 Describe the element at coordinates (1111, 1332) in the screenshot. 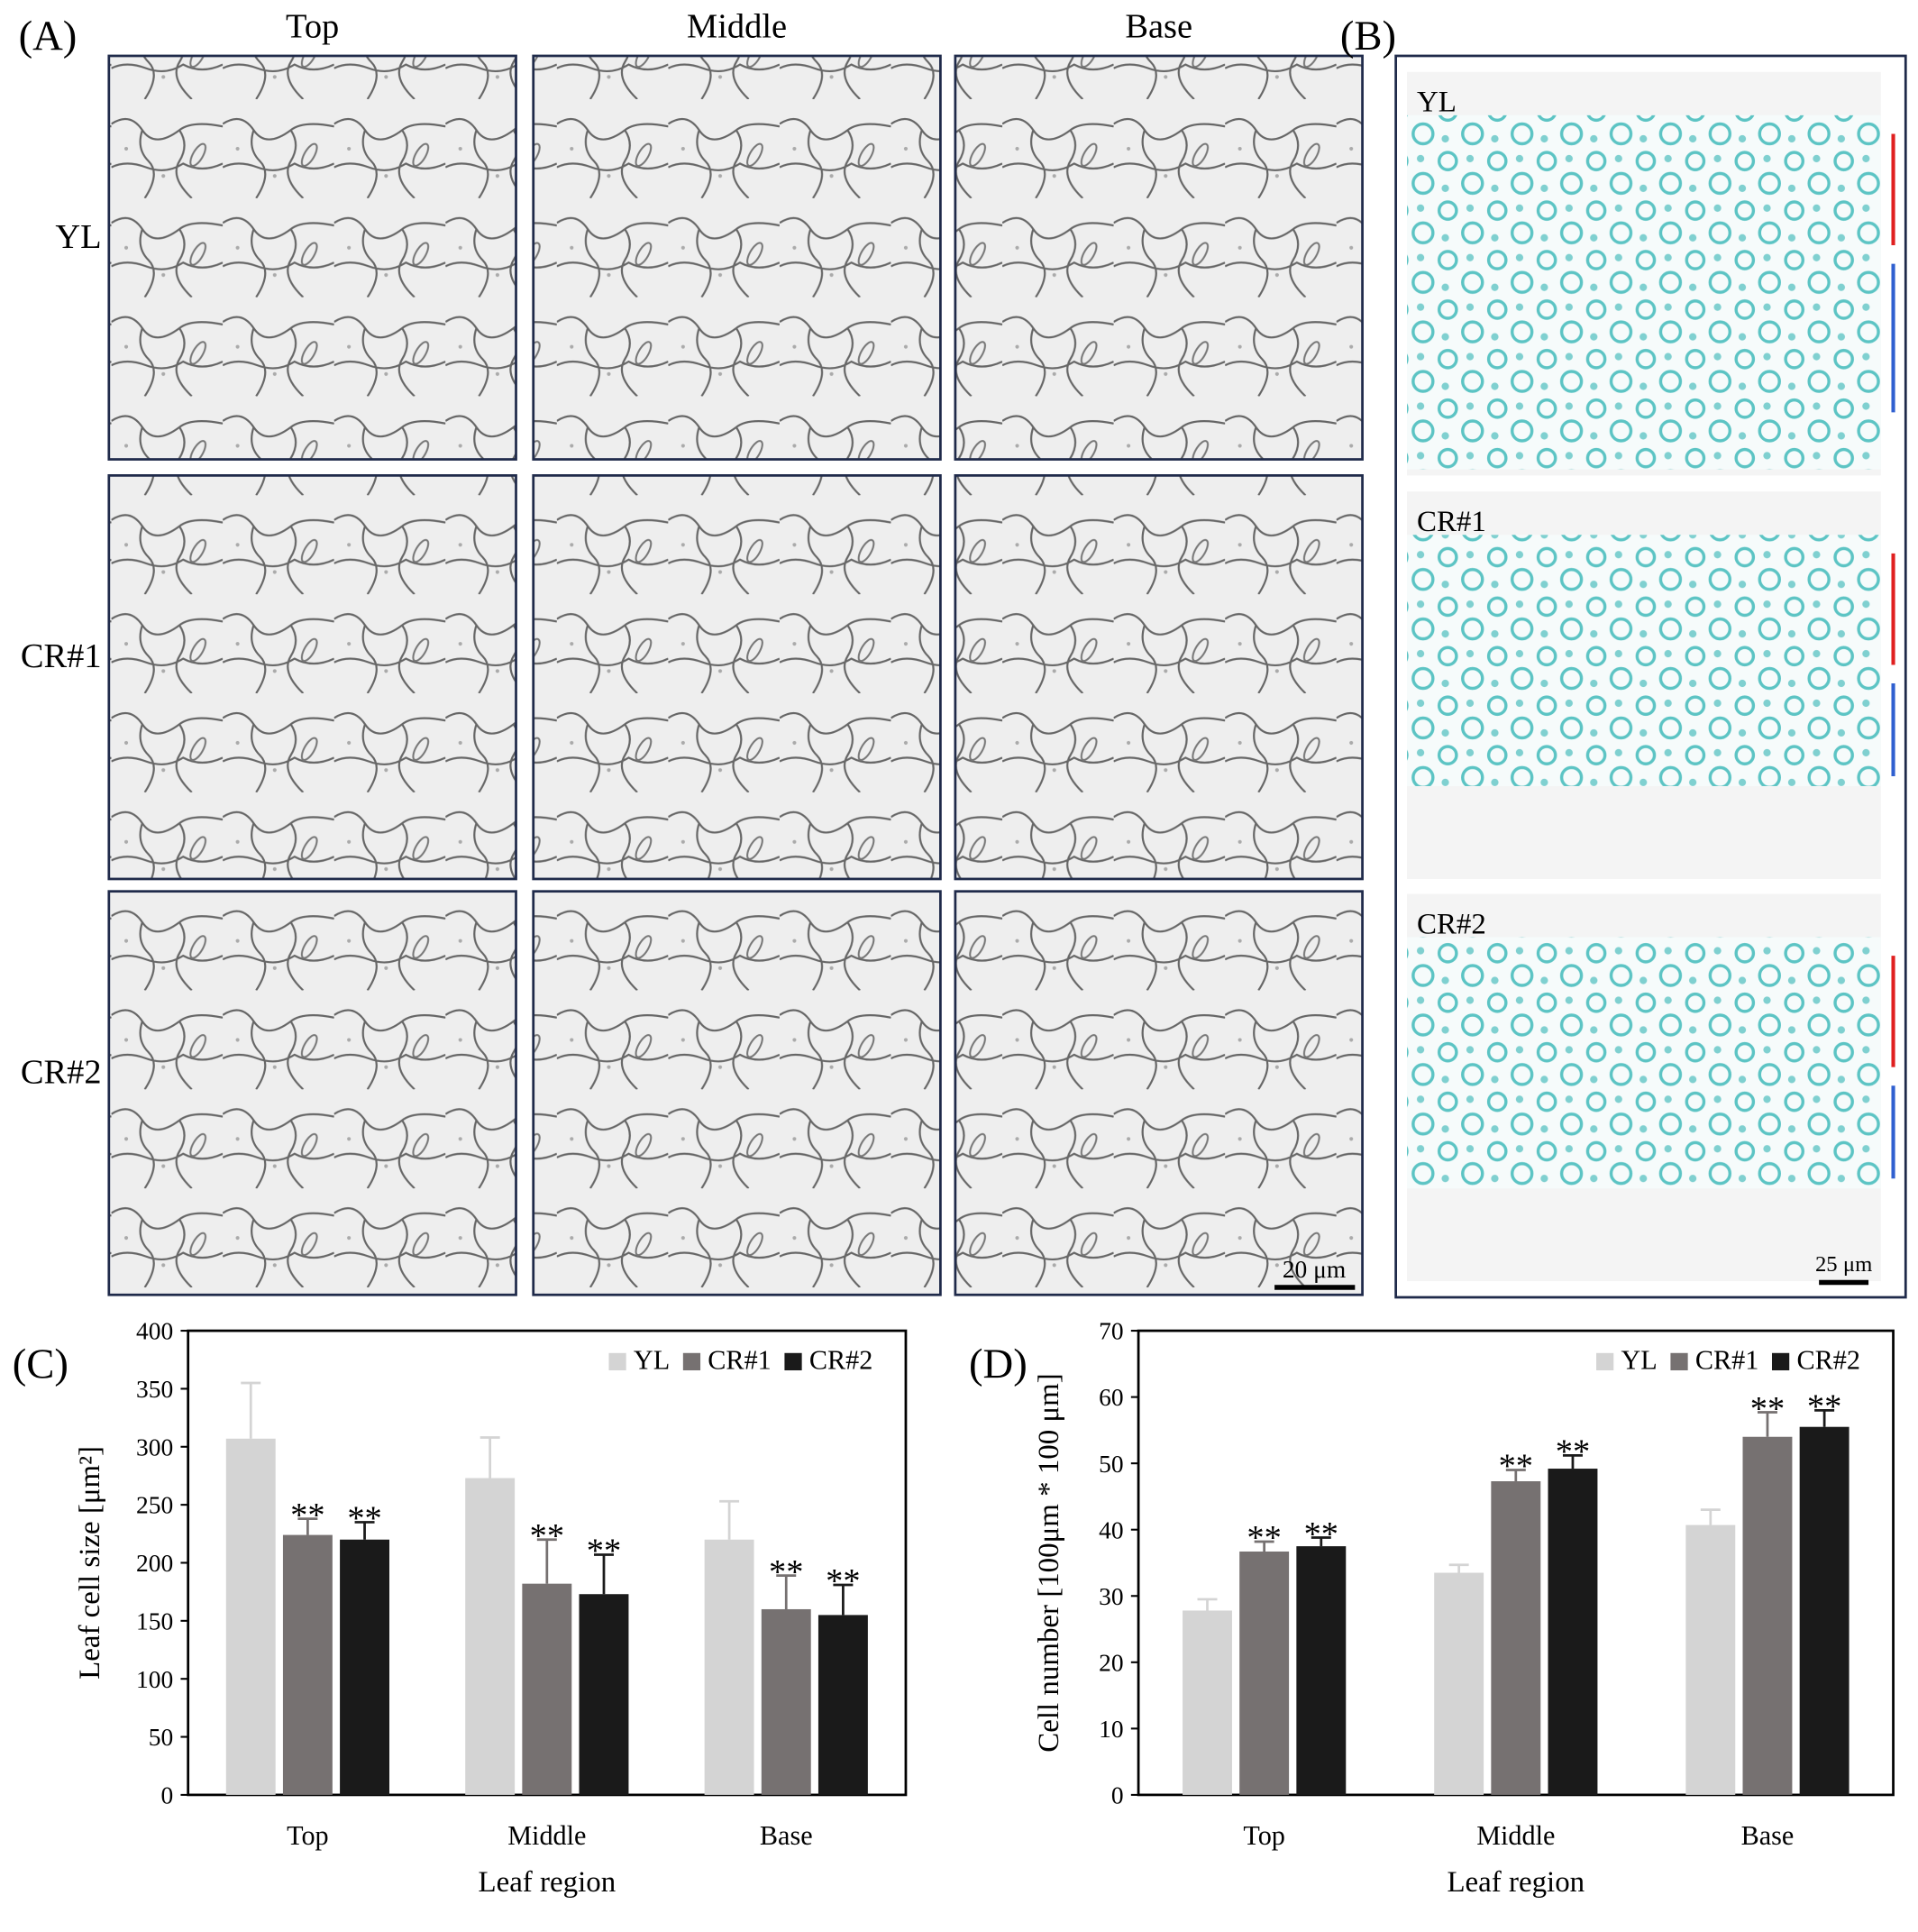

I see `y-tick-label: 70` at that location.